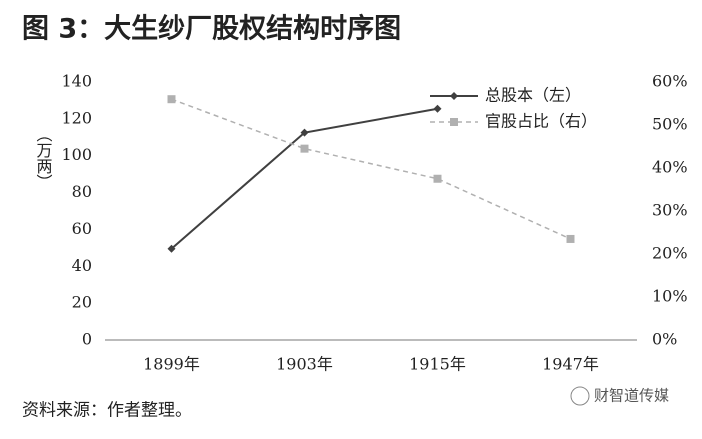  What do you see at coordinates (670, 296) in the screenshot?
I see `y2-tick-label: 10%` at bounding box center [670, 296].